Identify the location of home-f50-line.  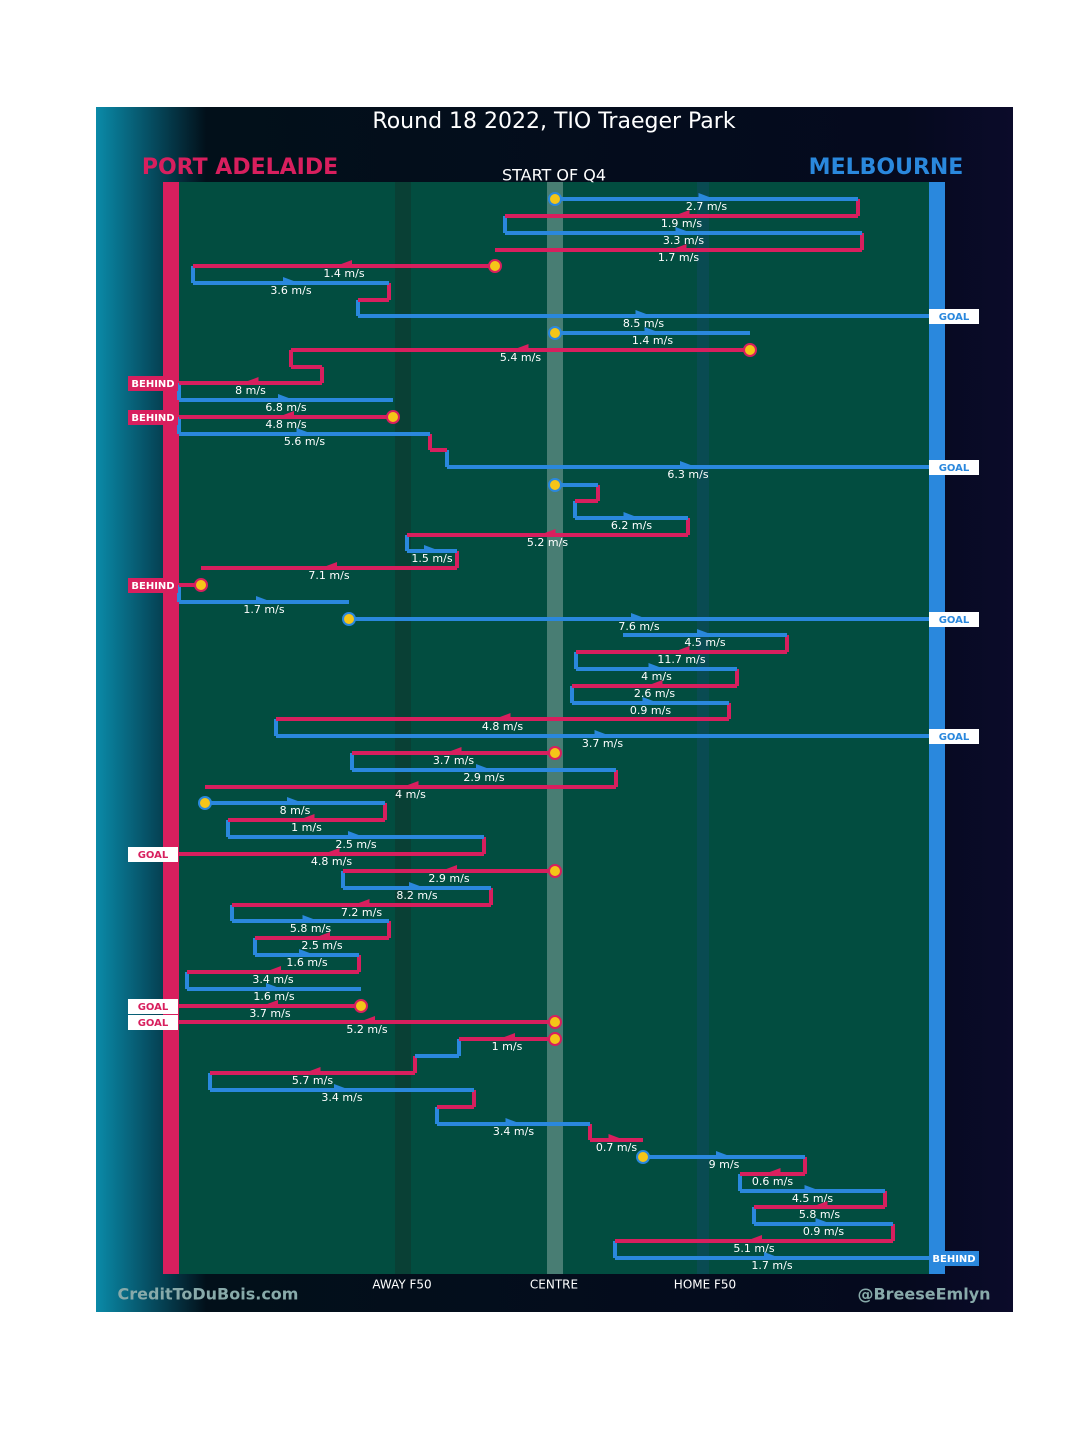
(703, 728).